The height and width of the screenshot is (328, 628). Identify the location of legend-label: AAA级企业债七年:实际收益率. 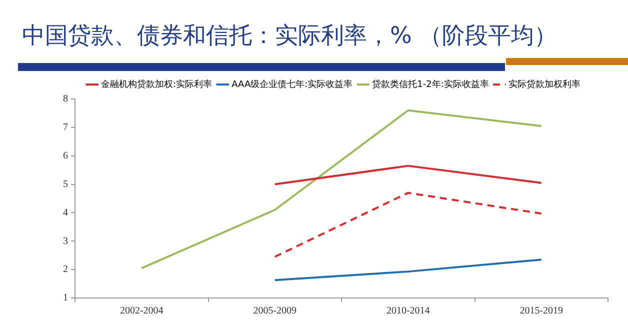
(292, 84).